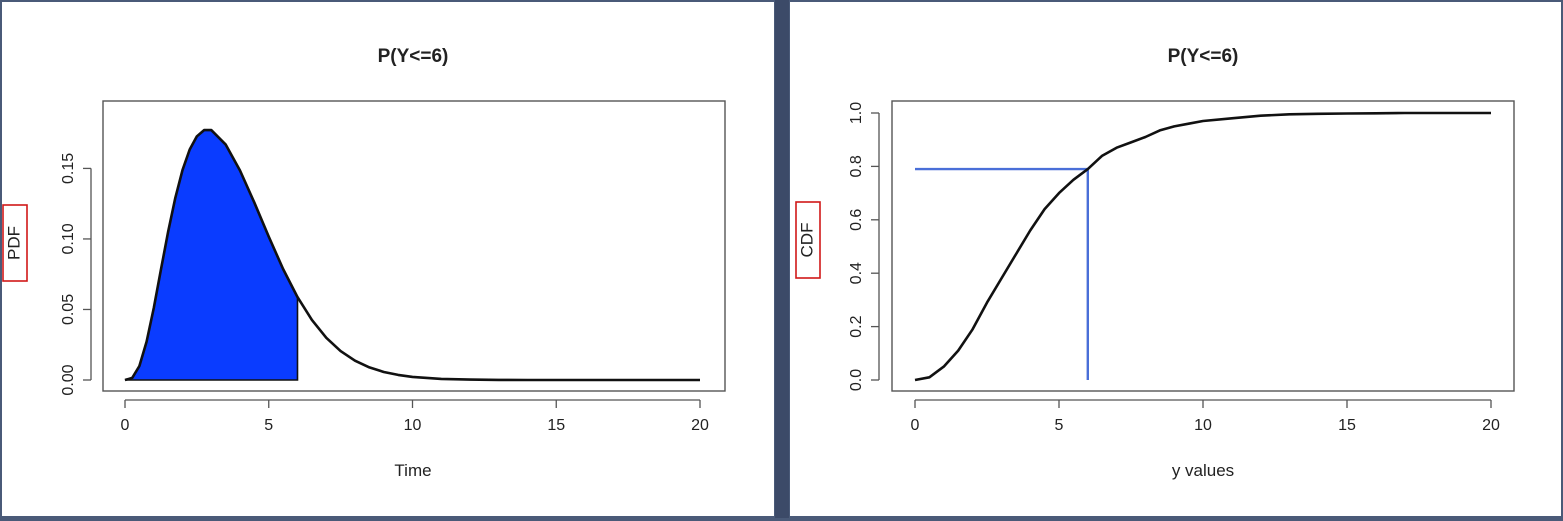  I want to click on cdf-y-tick-label: 0.4, so click(856, 273).